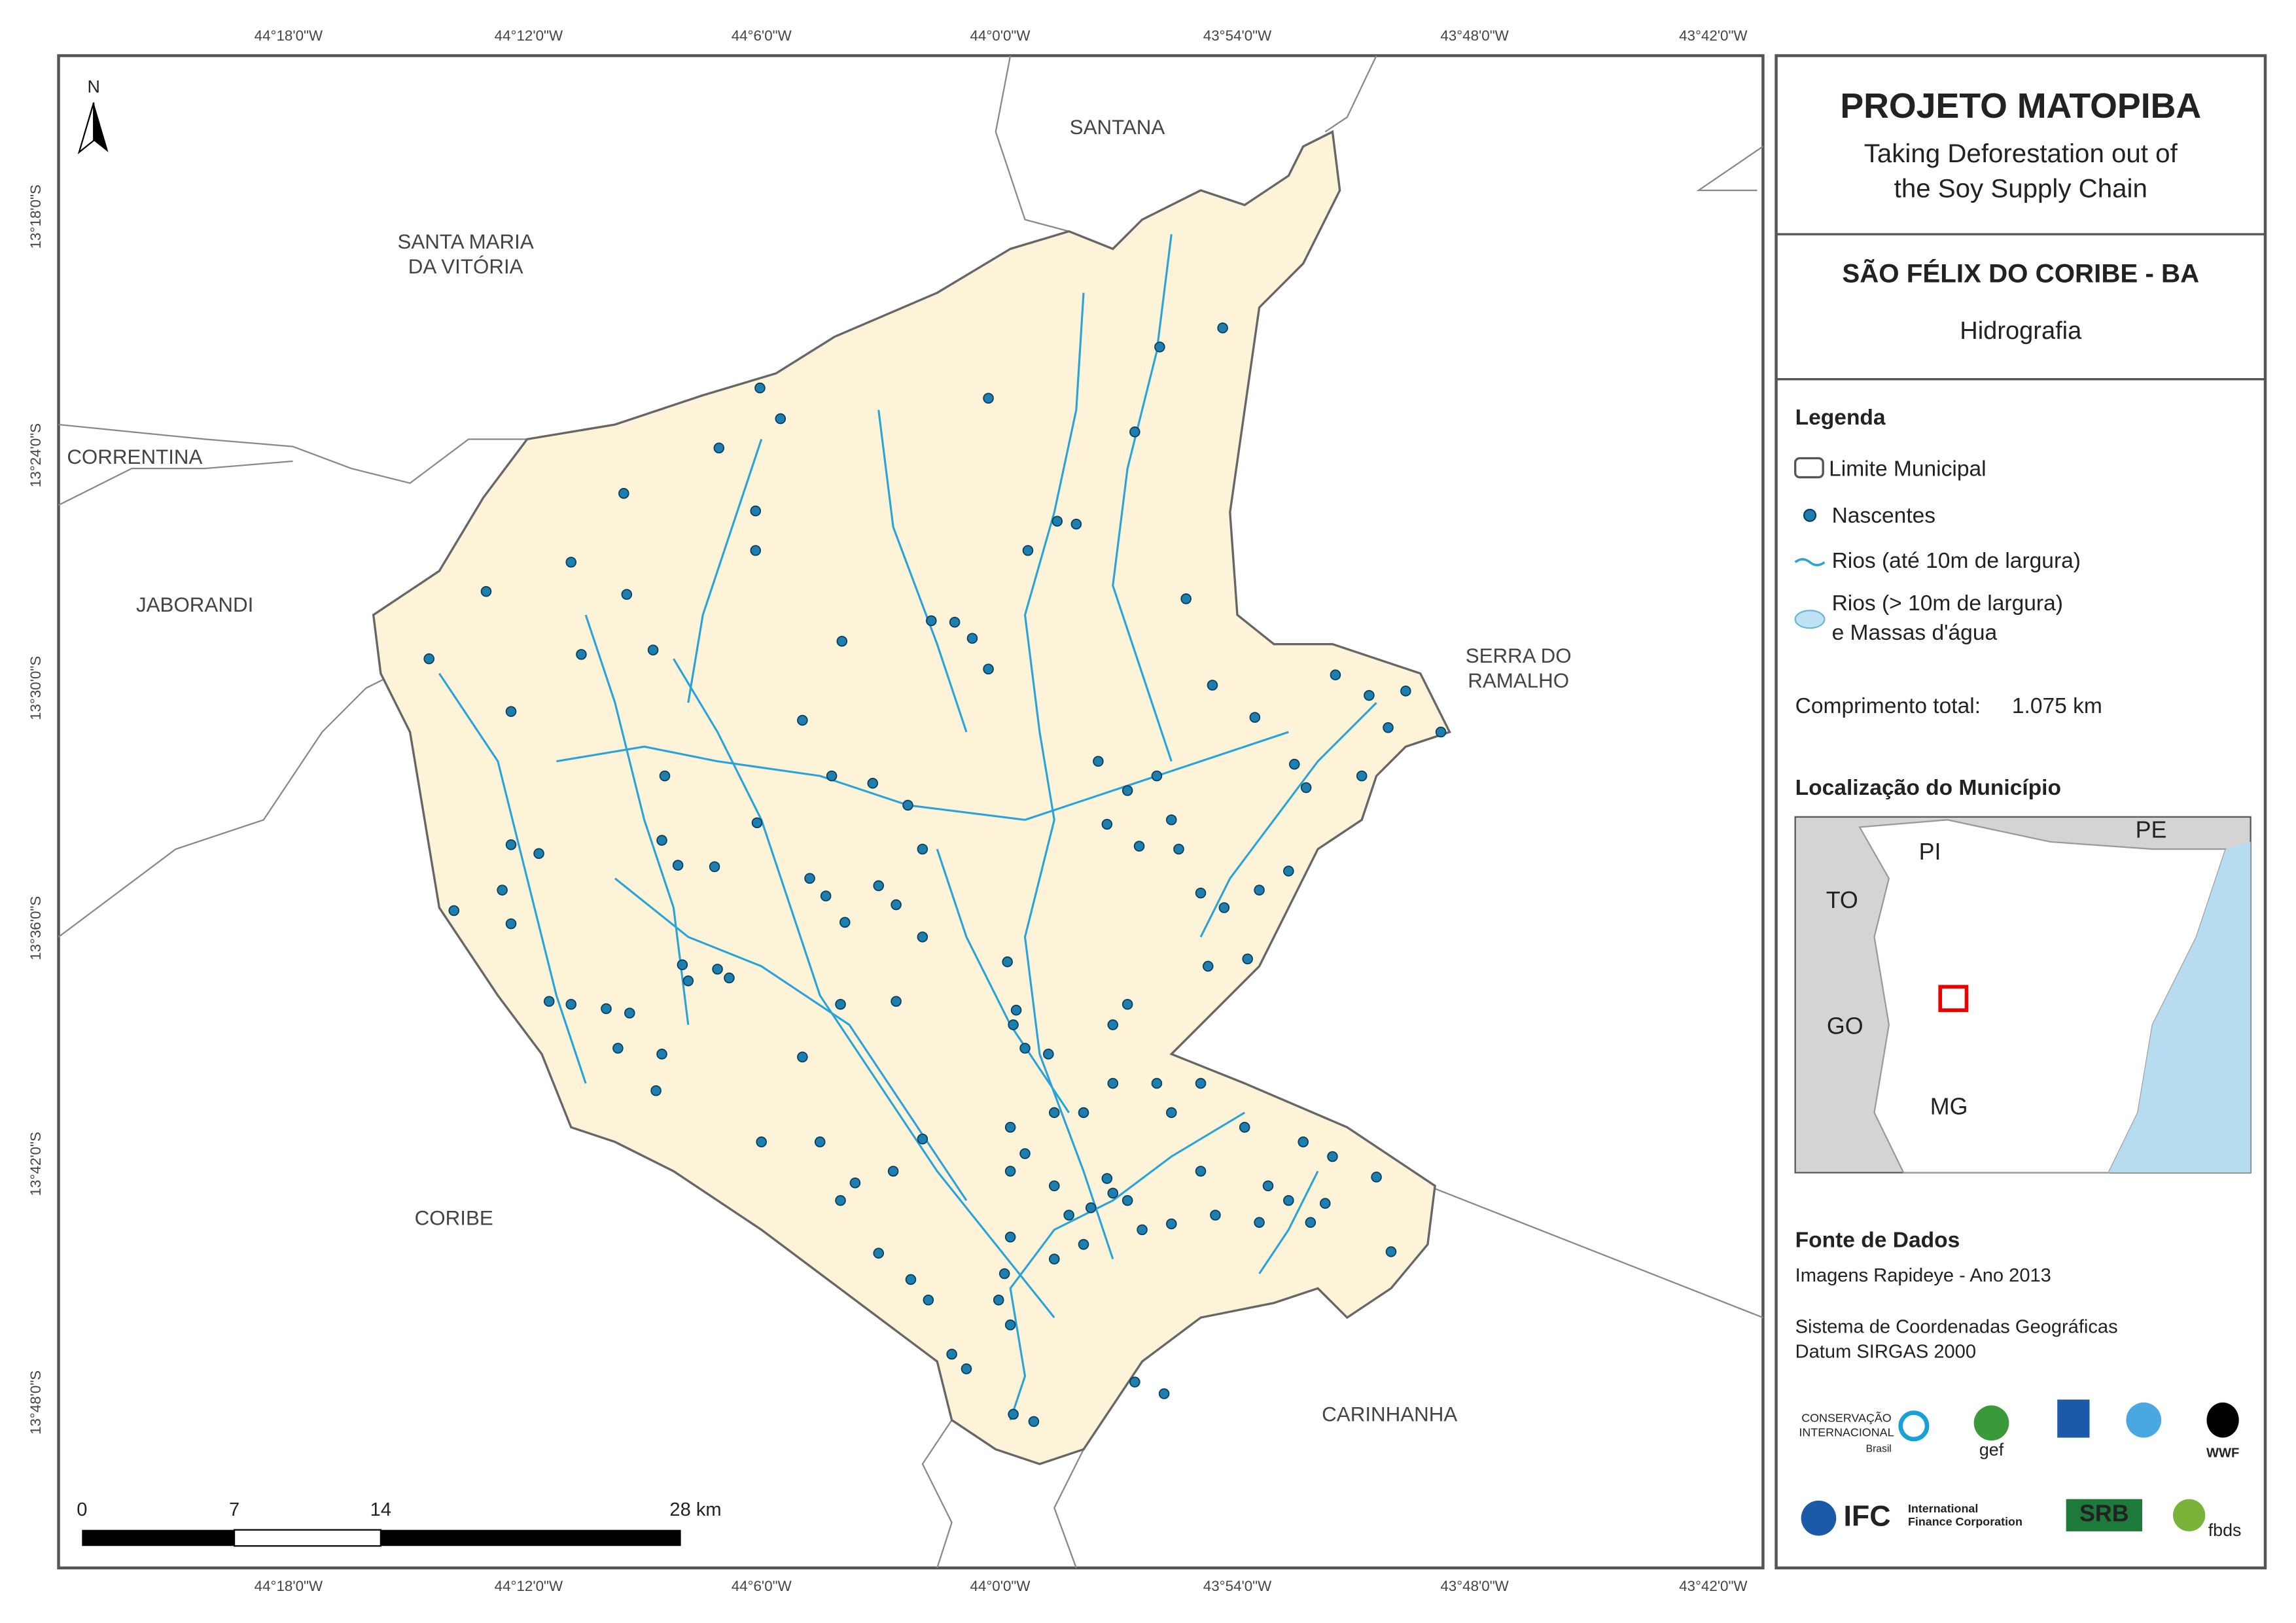  What do you see at coordinates (1923, 1275) in the screenshot?
I see `source-line: Imagens Rapideye - Ano 2013` at bounding box center [1923, 1275].